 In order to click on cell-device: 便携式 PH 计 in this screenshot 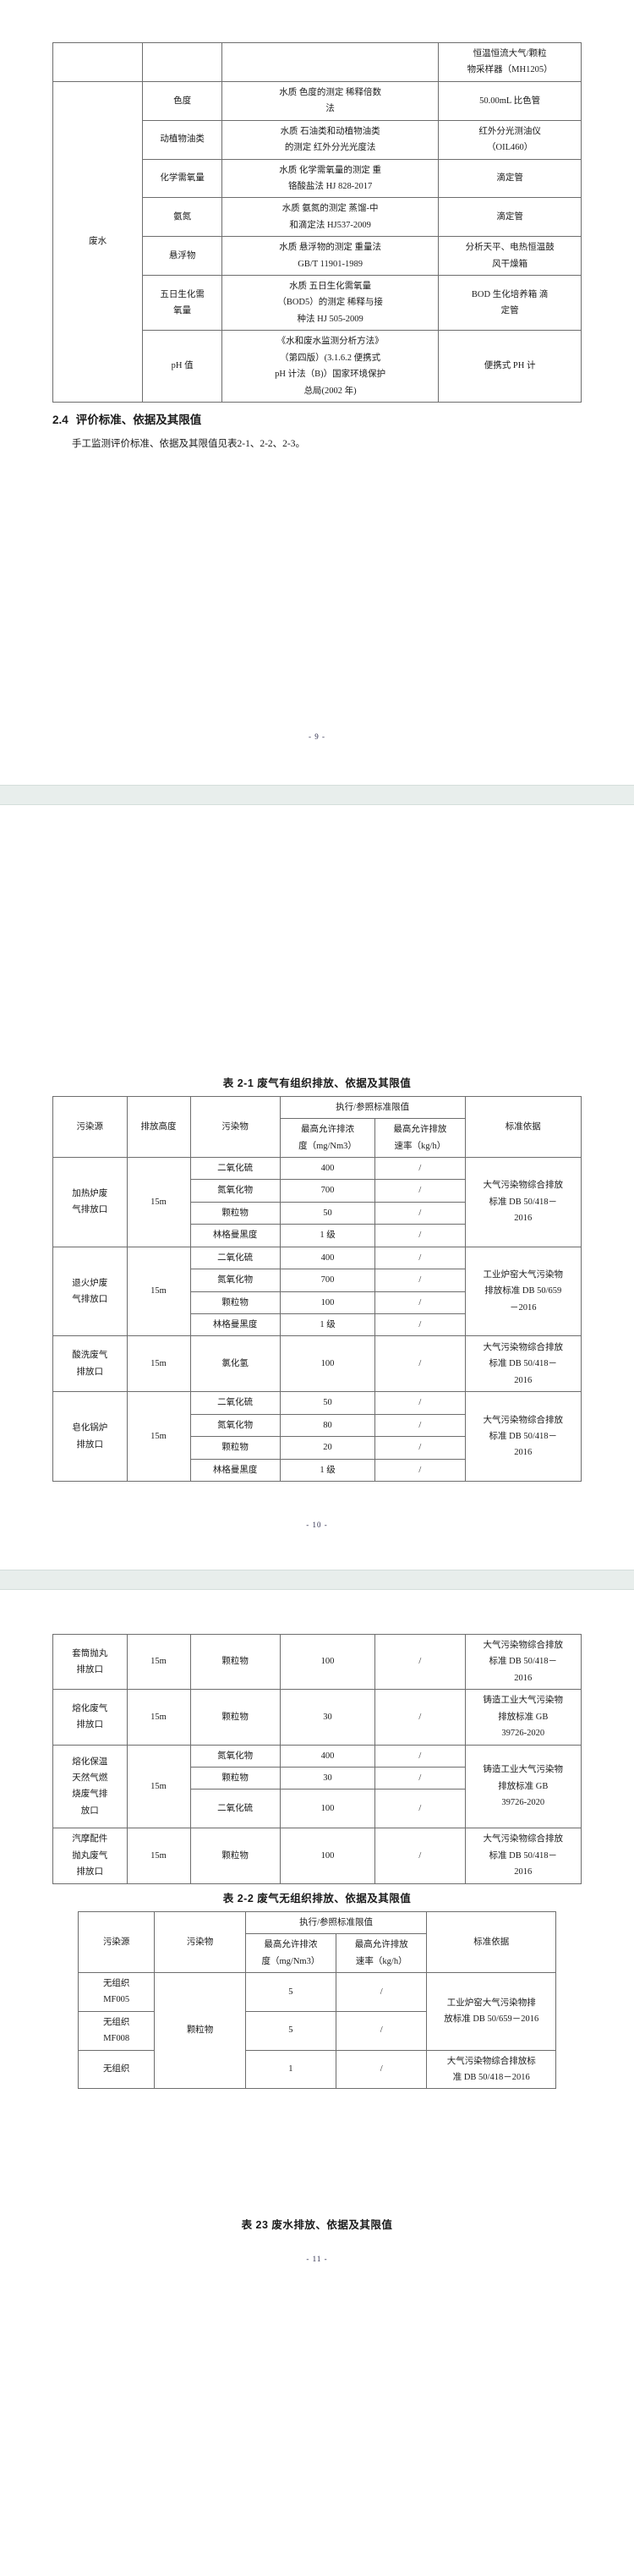, I will do `click(510, 366)`.